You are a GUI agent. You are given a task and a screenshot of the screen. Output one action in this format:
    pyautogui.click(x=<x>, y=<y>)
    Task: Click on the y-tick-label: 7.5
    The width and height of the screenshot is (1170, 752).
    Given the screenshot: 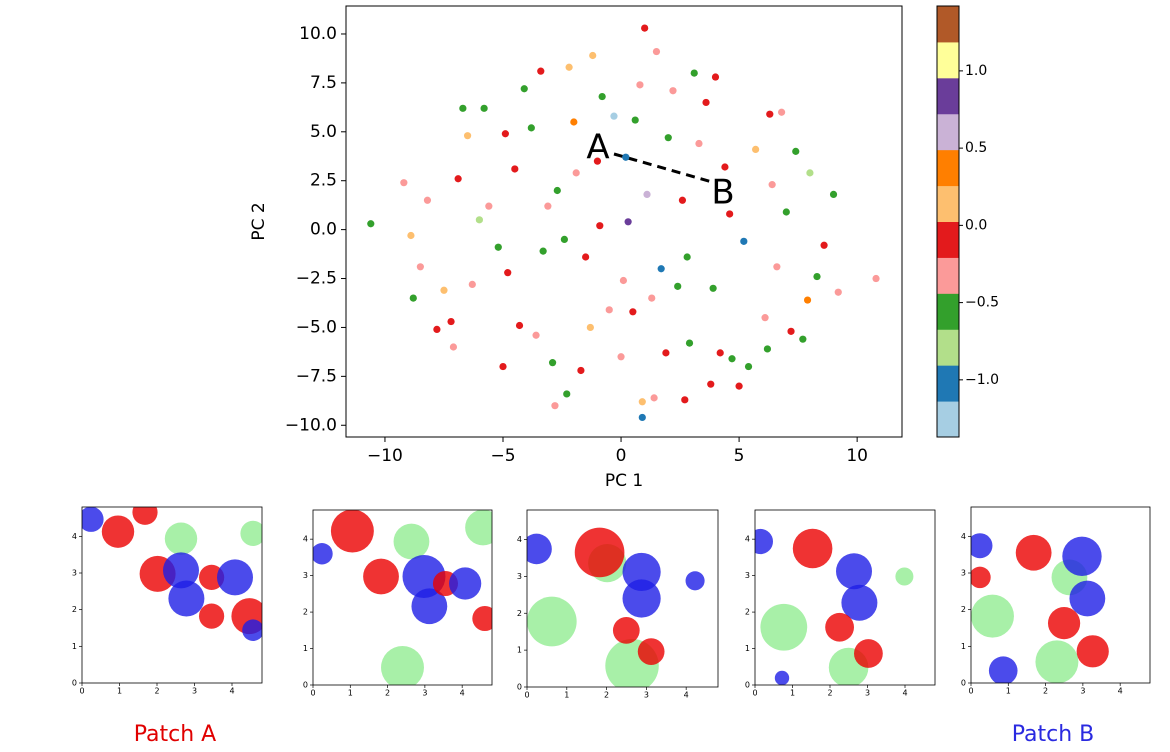 What is the action you would take?
    pyautogui.click(x=323, y=83)
    